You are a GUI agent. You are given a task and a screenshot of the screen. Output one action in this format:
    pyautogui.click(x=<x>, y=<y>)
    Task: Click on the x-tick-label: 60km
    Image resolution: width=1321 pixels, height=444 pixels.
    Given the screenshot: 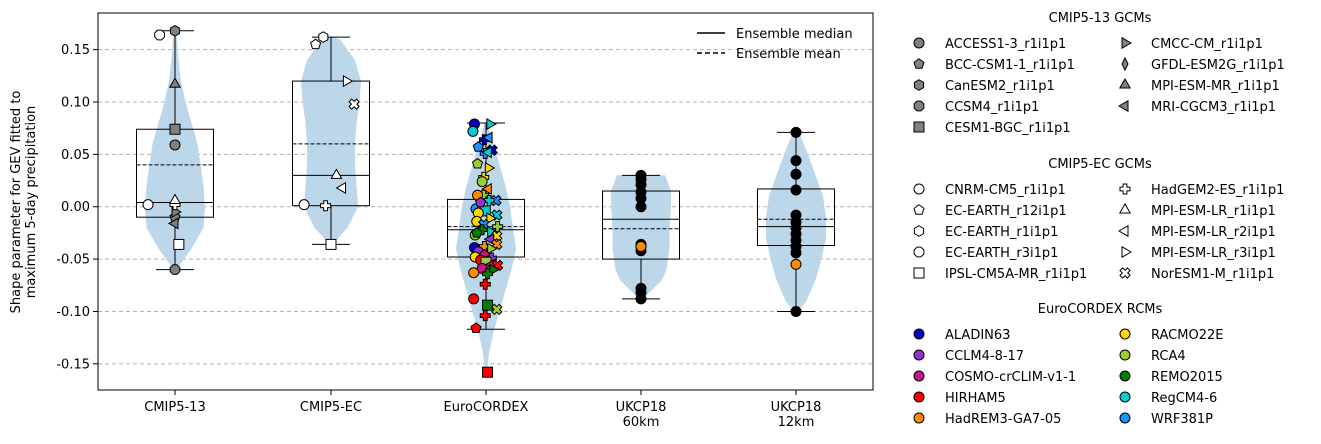 What is the action you would take?
    pyautogui.click(x=641, y=422)
    